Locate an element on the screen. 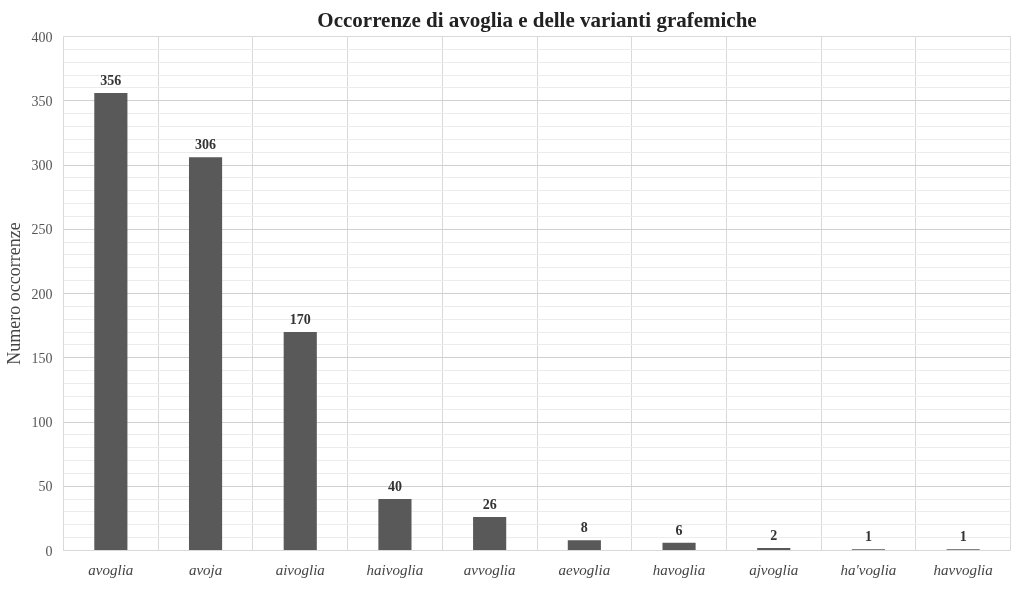 Image resolution: width=1028 pixels, height=592 pixels. x-tick-label: avoglia is located at coordinates (111, 569).